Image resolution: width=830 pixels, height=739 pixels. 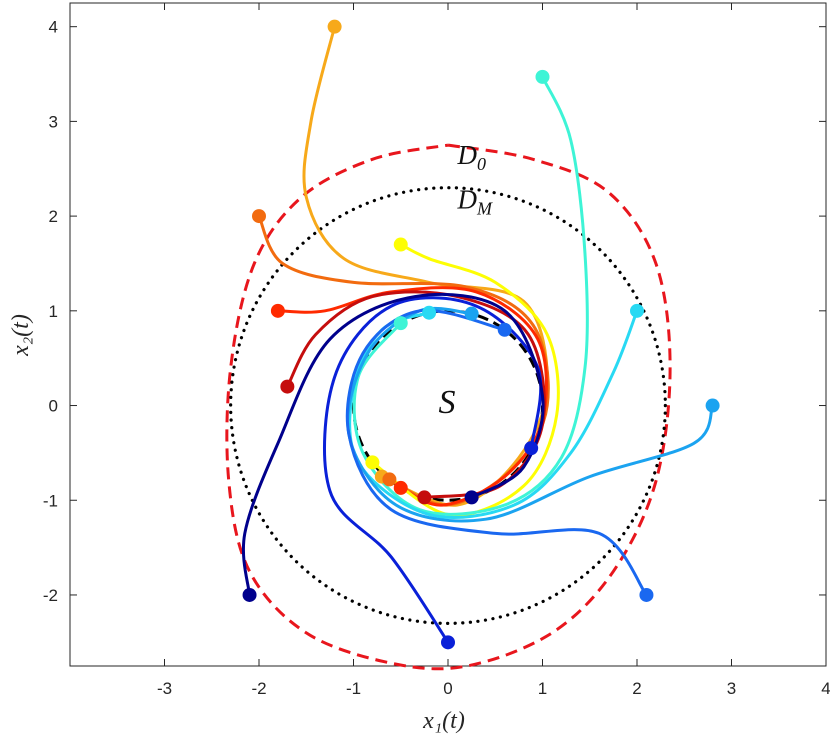 What do you see at coordinates (712, 405) in the screenshot?
I see `trajectory-8-start-marker` at bounding box center [712, 405].